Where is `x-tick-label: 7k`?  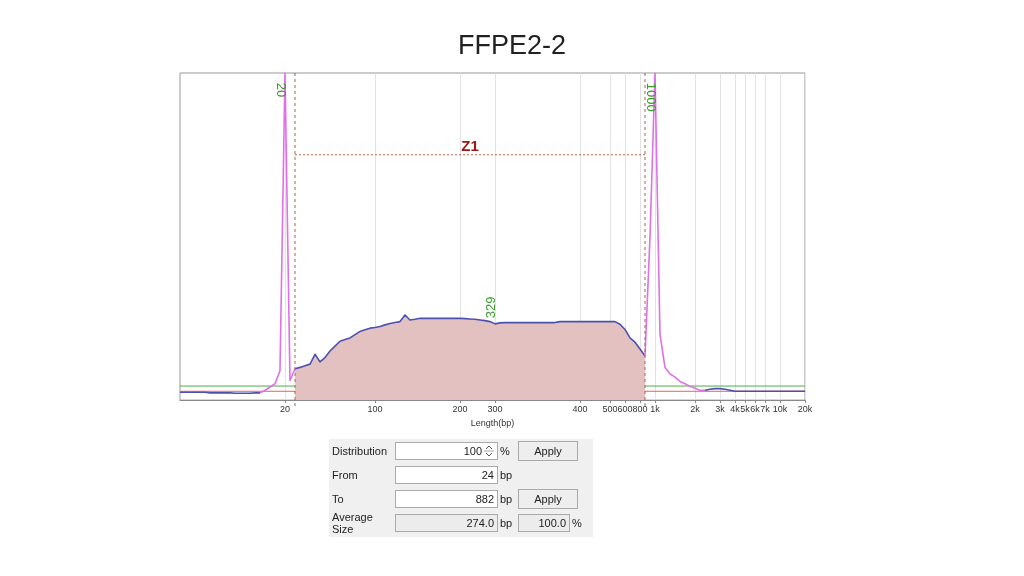 x-tick-label: 7k is located at coordinates (765, 408).